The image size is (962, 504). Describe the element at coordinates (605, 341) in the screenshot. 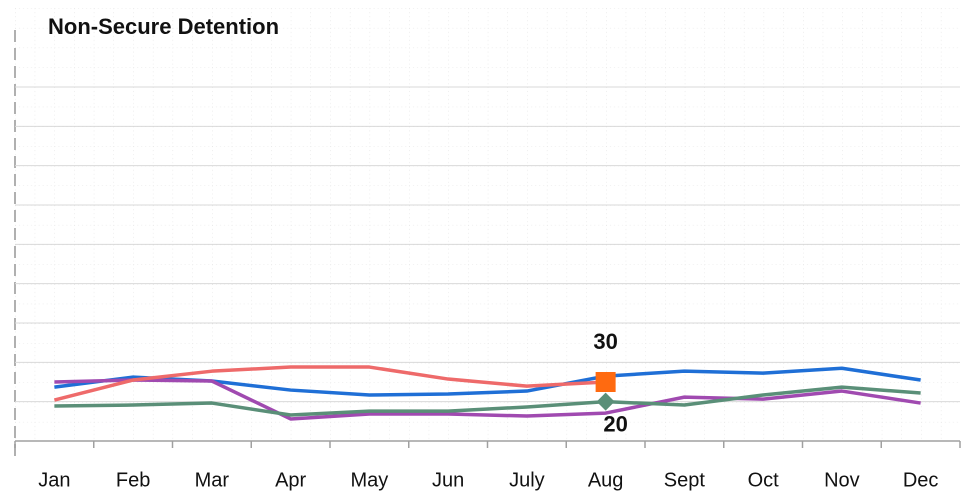

I see `data-label: 30` at that location.